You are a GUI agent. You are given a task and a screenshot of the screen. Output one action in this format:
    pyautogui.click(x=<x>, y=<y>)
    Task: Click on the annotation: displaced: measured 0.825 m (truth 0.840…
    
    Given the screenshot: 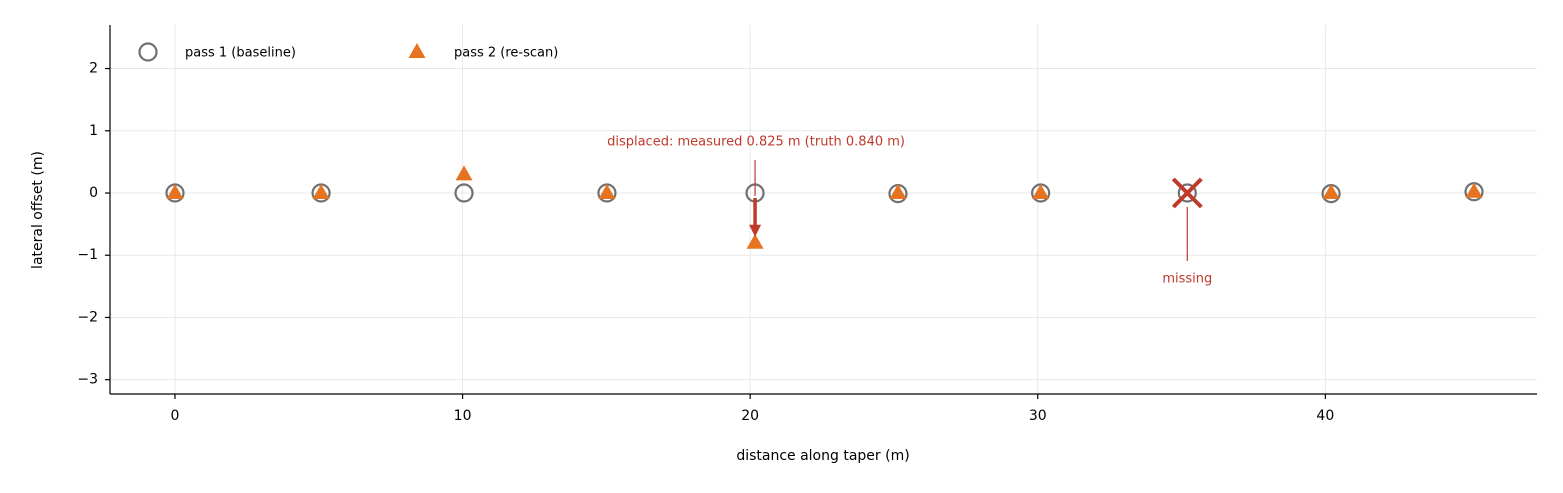 What is the action you would take?
    pyautogui.click(x=756, y=142)
    